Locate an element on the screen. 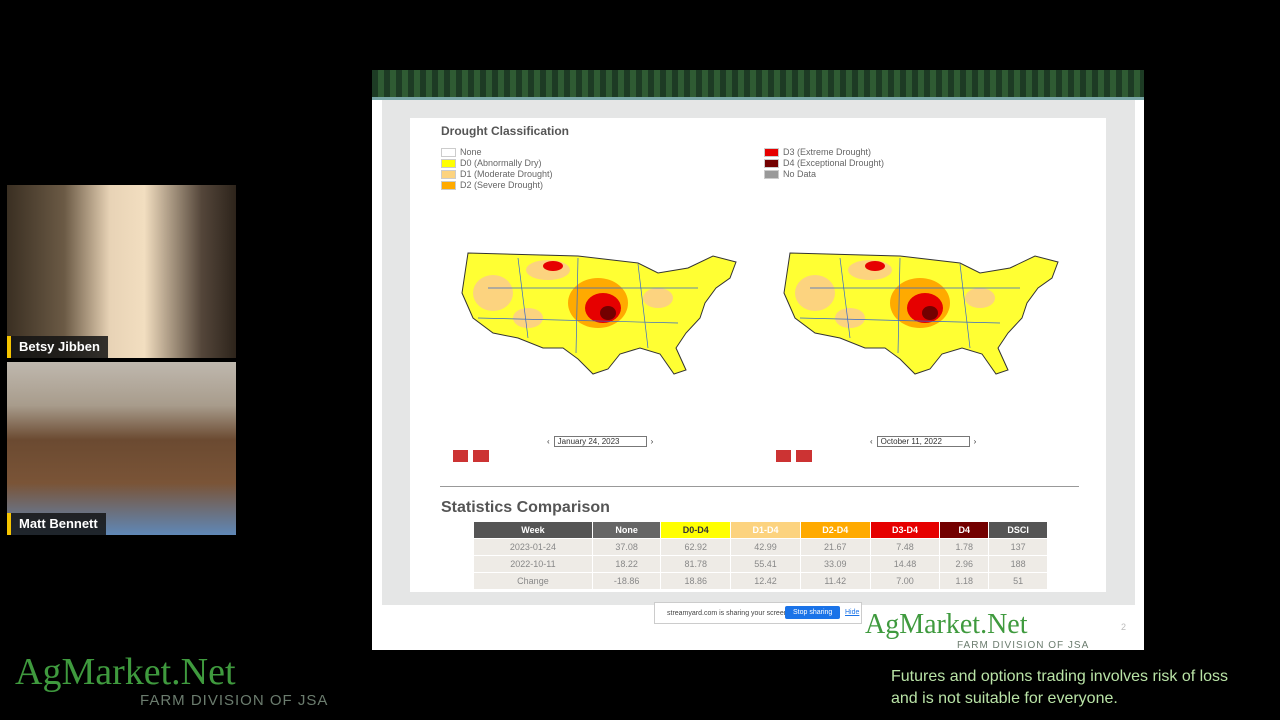 This screenshot has height=720, width=1280. table-cell: 188 is located at coordinates (1018, 564).